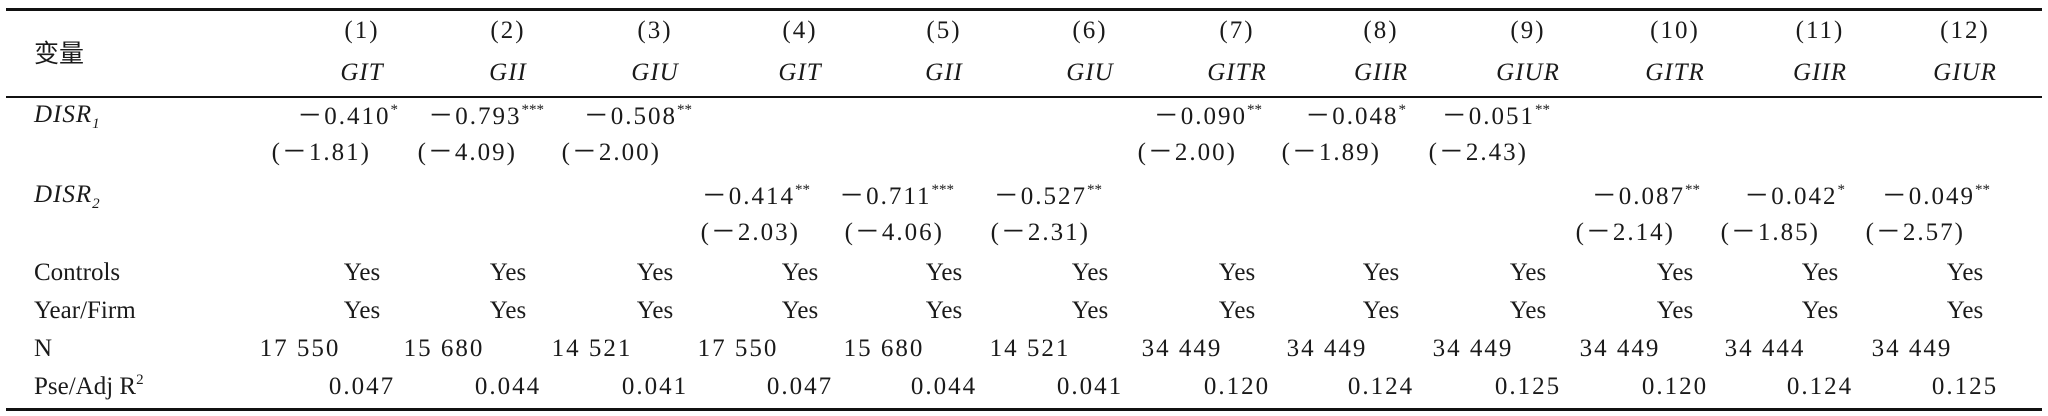  Describe the element at coordinates (655, 30) in the screenshot. I see `column-number: (3)` at that location.